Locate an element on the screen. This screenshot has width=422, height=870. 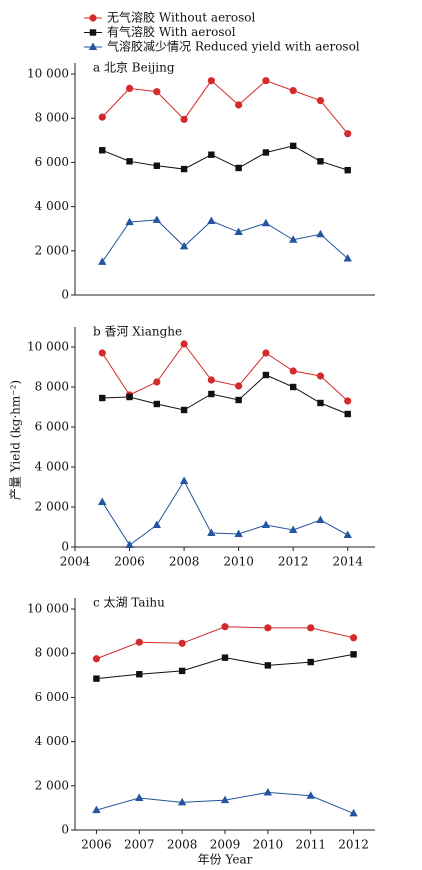
x-tick-label: 2011 is located at coordinates (310, 845).